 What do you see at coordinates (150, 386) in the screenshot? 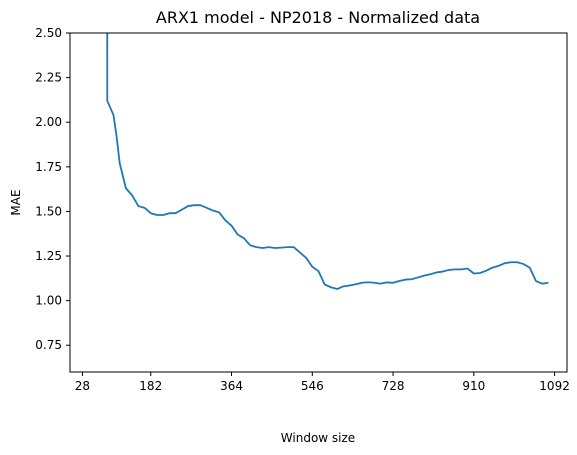
I see `x-tick-label: 182` at bounding box center [150, 386].